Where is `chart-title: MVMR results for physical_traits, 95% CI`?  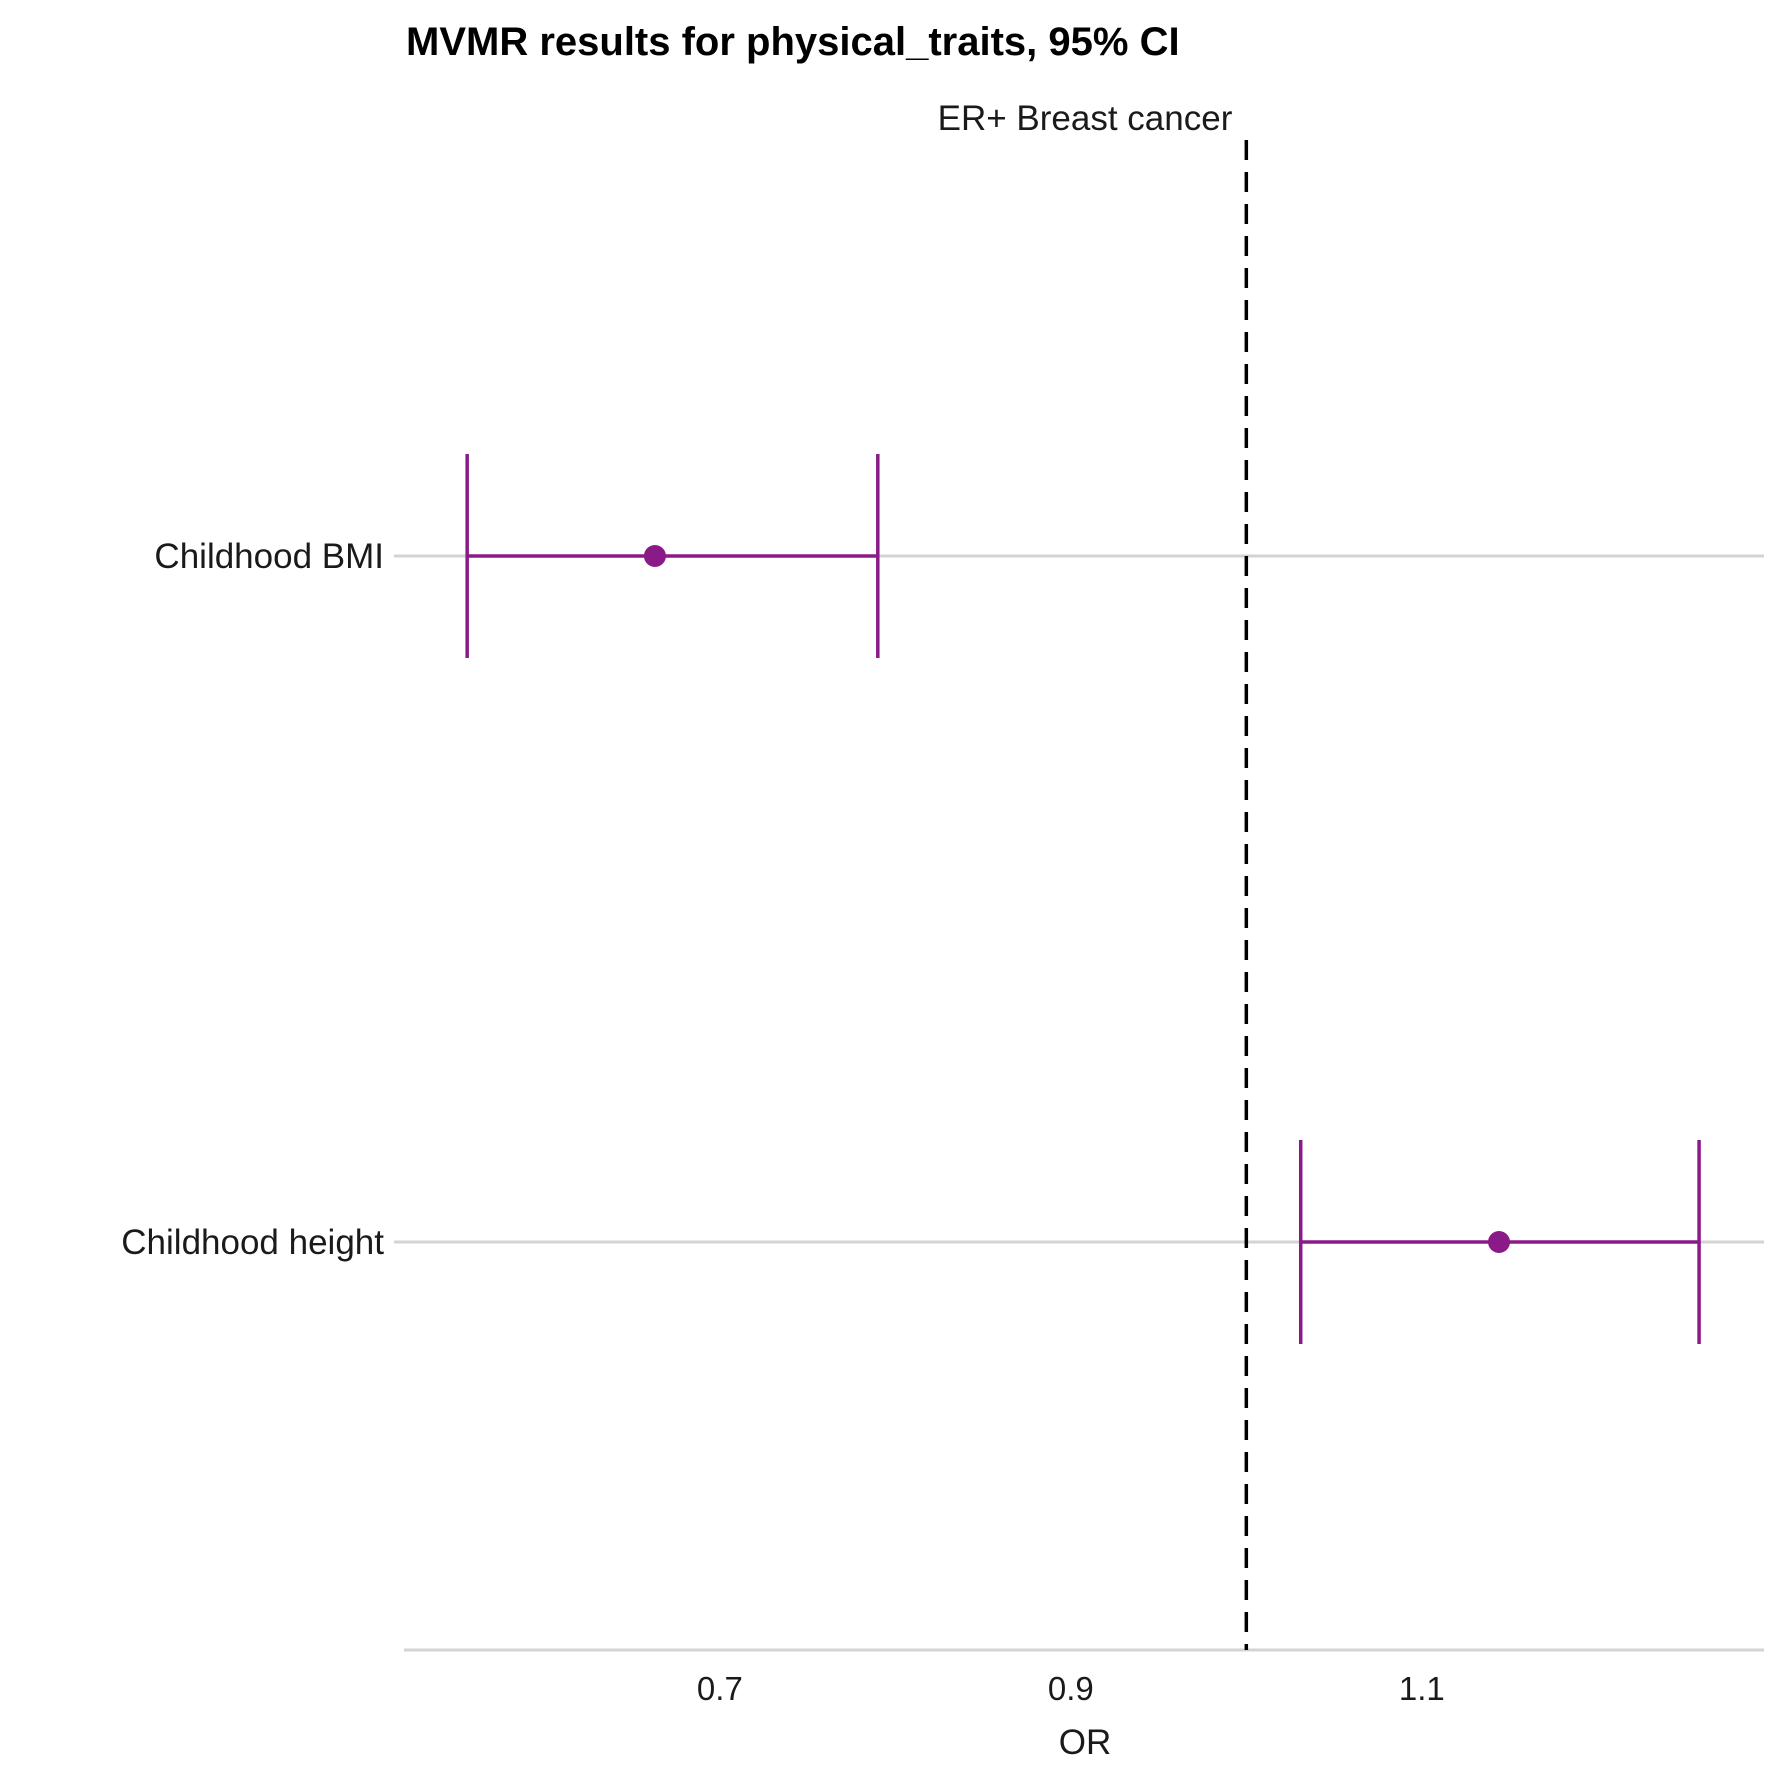 chart-title: MVMR results for physical_traits, 95% CI is located at coordinates (793, 42).